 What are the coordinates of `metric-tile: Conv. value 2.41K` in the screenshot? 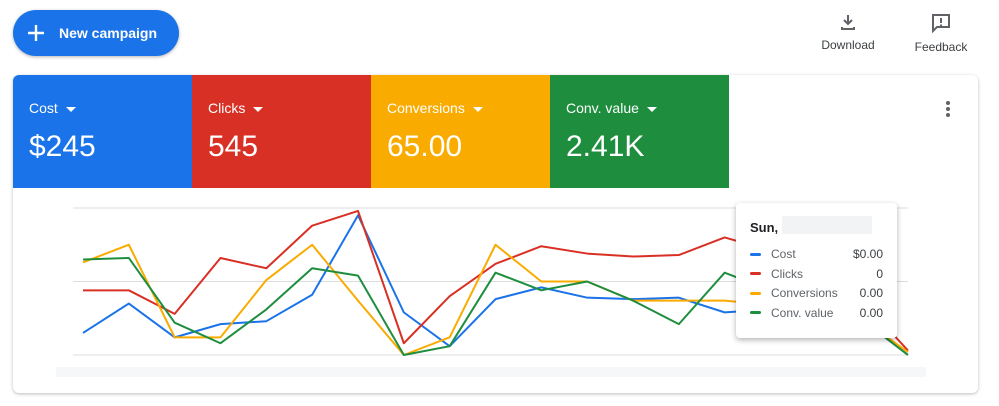 It's located at (639, 131).